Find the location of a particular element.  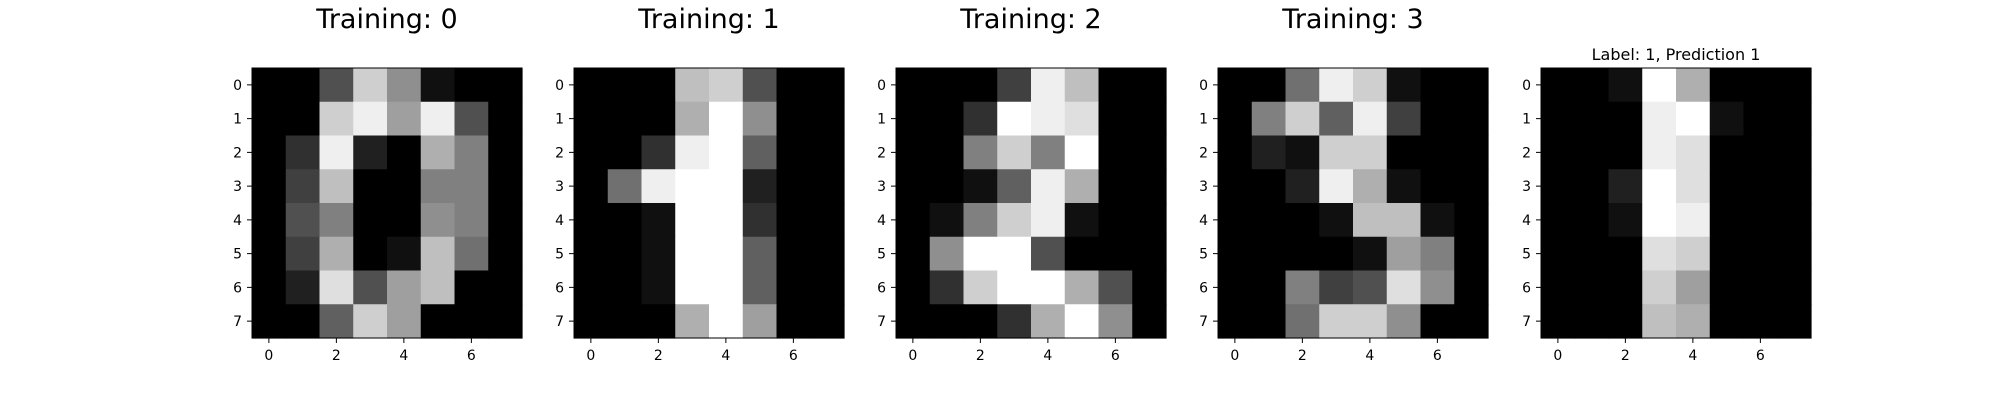

y-tick-label-4-1: 1 is located at coordinates (1526, 120).